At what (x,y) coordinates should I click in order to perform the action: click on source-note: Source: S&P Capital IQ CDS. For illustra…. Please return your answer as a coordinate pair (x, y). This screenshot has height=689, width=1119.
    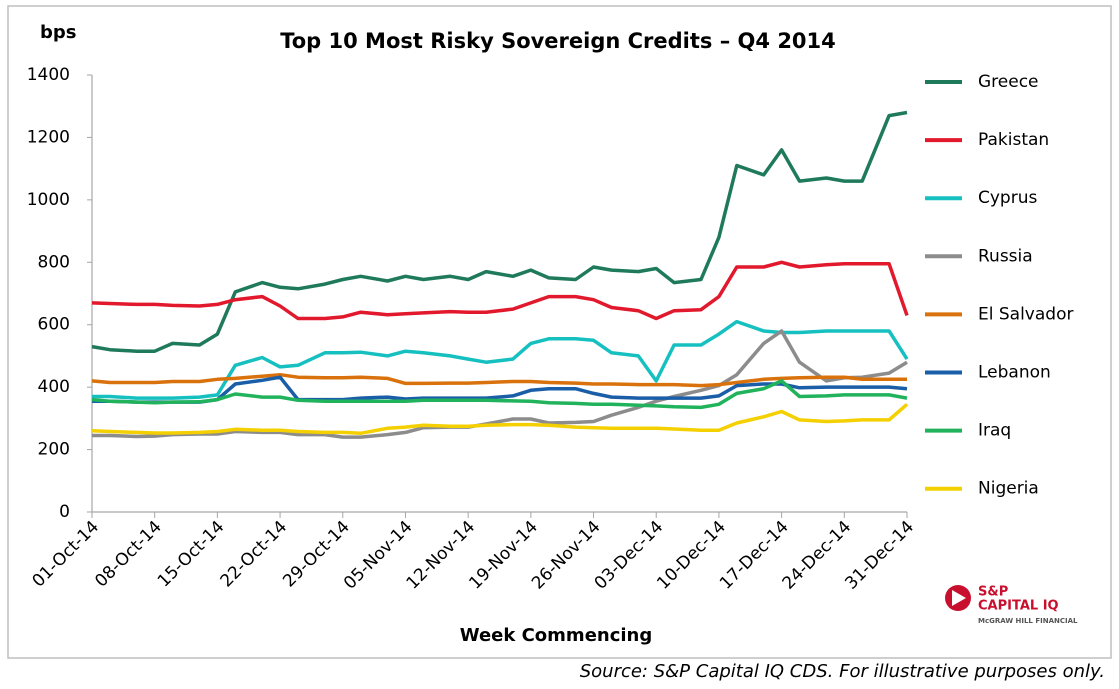
    Looking at the image, I should click on (842, 671).